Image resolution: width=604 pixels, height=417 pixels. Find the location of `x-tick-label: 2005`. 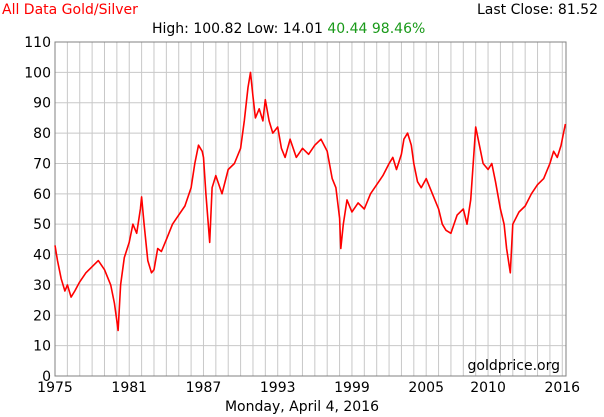

x-tick-label: 2005 is located at coordinates (426, 388).